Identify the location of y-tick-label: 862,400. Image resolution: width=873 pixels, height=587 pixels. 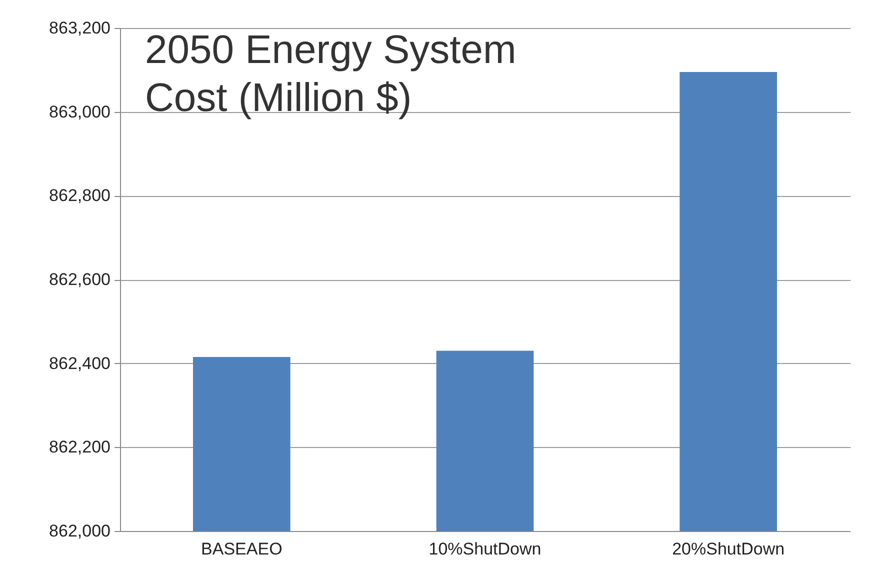
(79, 363).